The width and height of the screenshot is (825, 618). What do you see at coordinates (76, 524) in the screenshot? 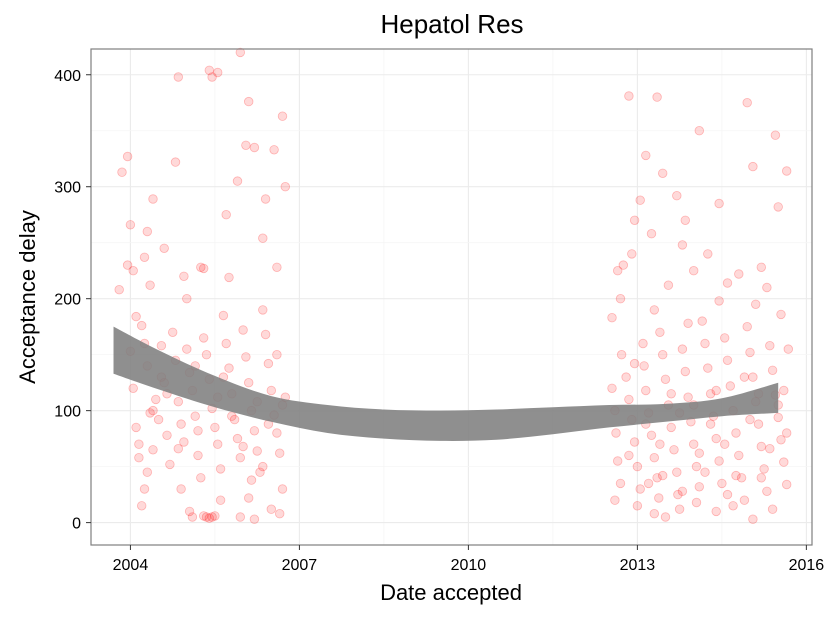
I see `y-tick-label: 0` at bounding box center [76, 524].